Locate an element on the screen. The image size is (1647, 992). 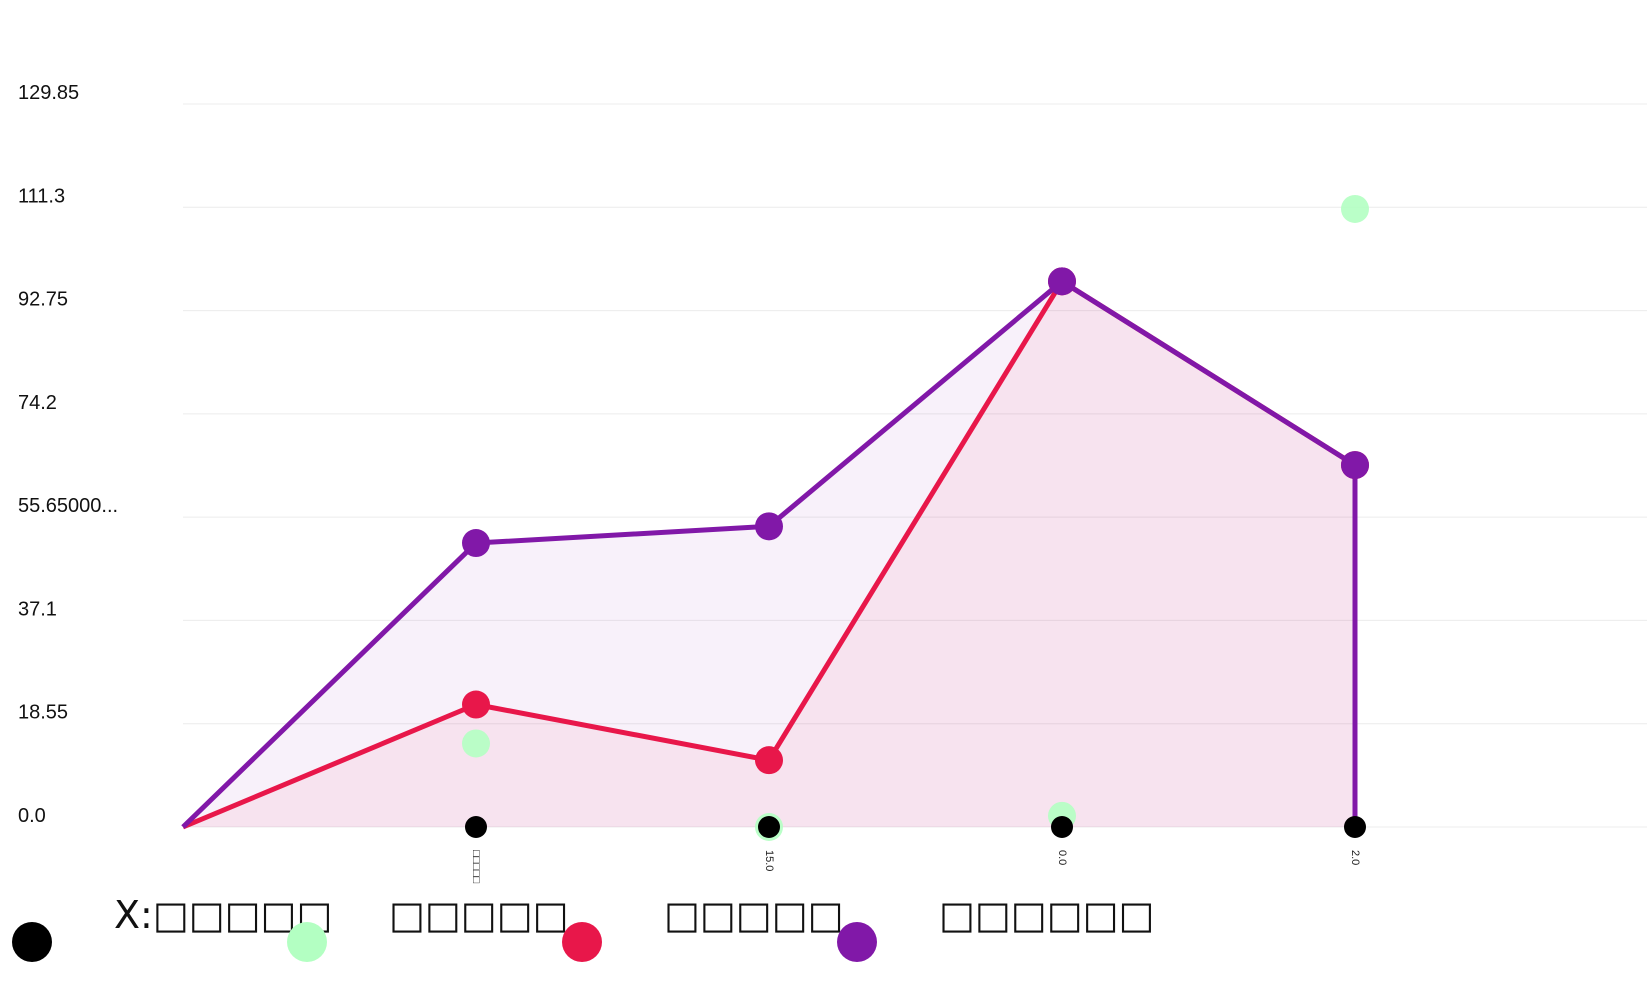
x-tick-label: □□□□□ is located at coordinates (476, 867).